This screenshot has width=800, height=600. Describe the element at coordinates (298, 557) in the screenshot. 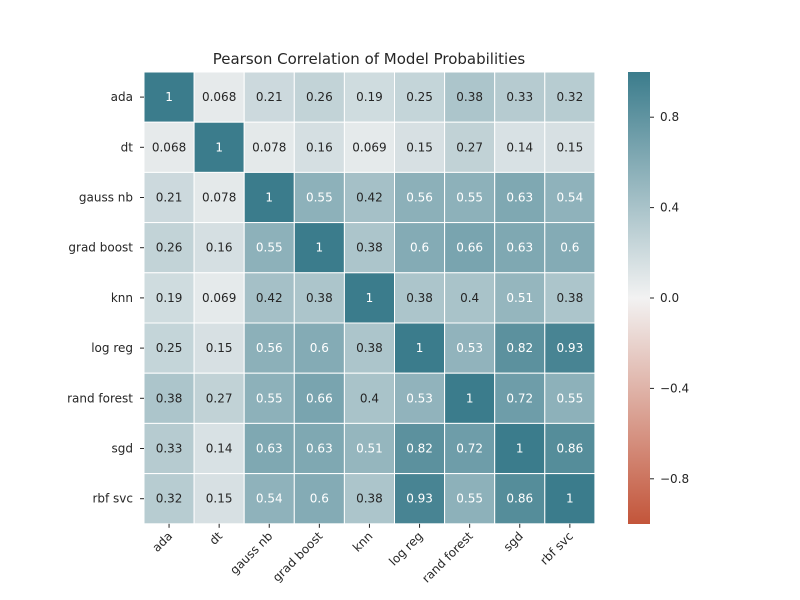

I see `x-tick-label: grad boost` at that location.